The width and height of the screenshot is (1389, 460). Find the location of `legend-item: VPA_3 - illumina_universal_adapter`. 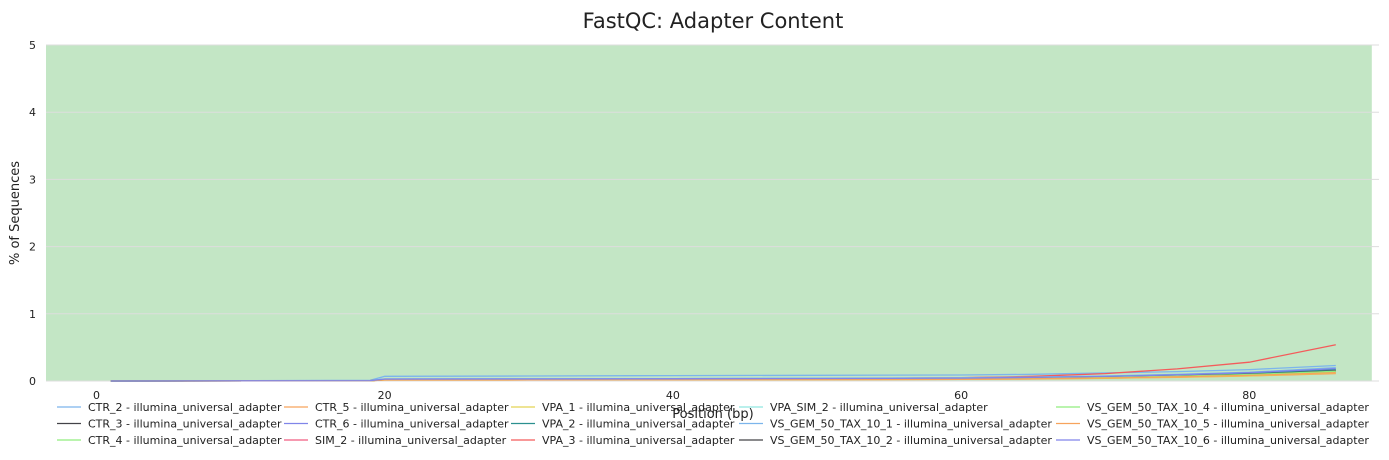

legend-item: VPA_3 - illumina_universal_adapter is located at coordinates (623, 440).